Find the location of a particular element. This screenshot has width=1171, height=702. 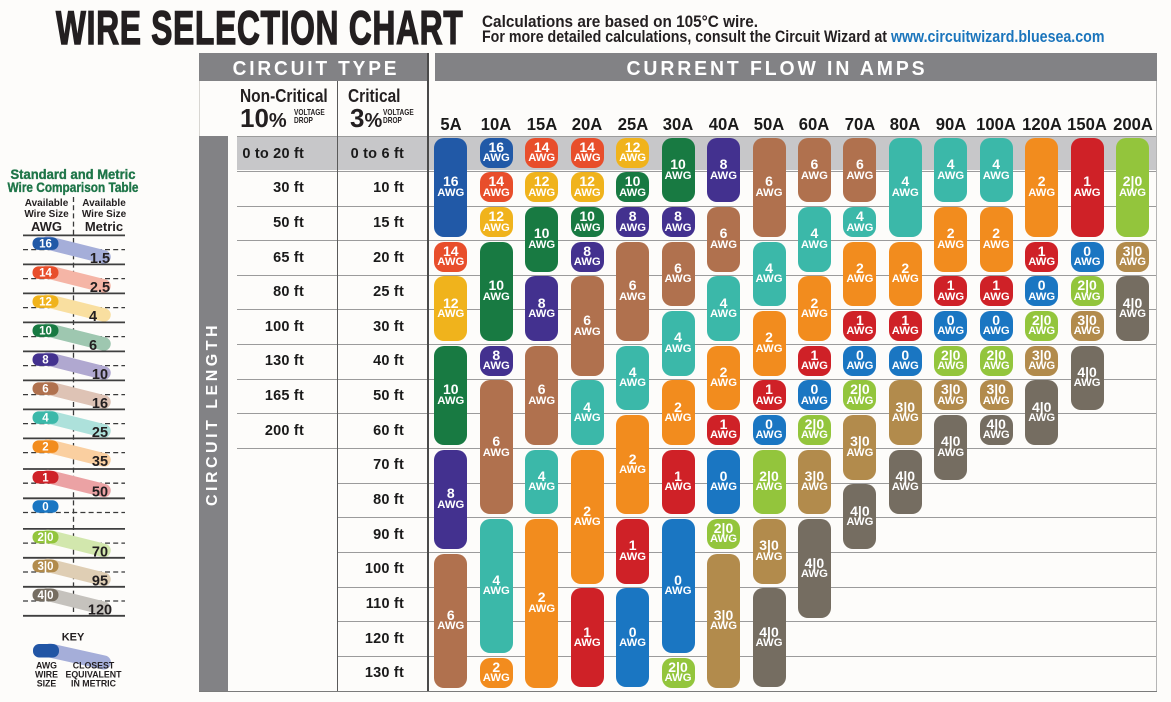

svg-text: KEY is located at coordinates (73, 638).